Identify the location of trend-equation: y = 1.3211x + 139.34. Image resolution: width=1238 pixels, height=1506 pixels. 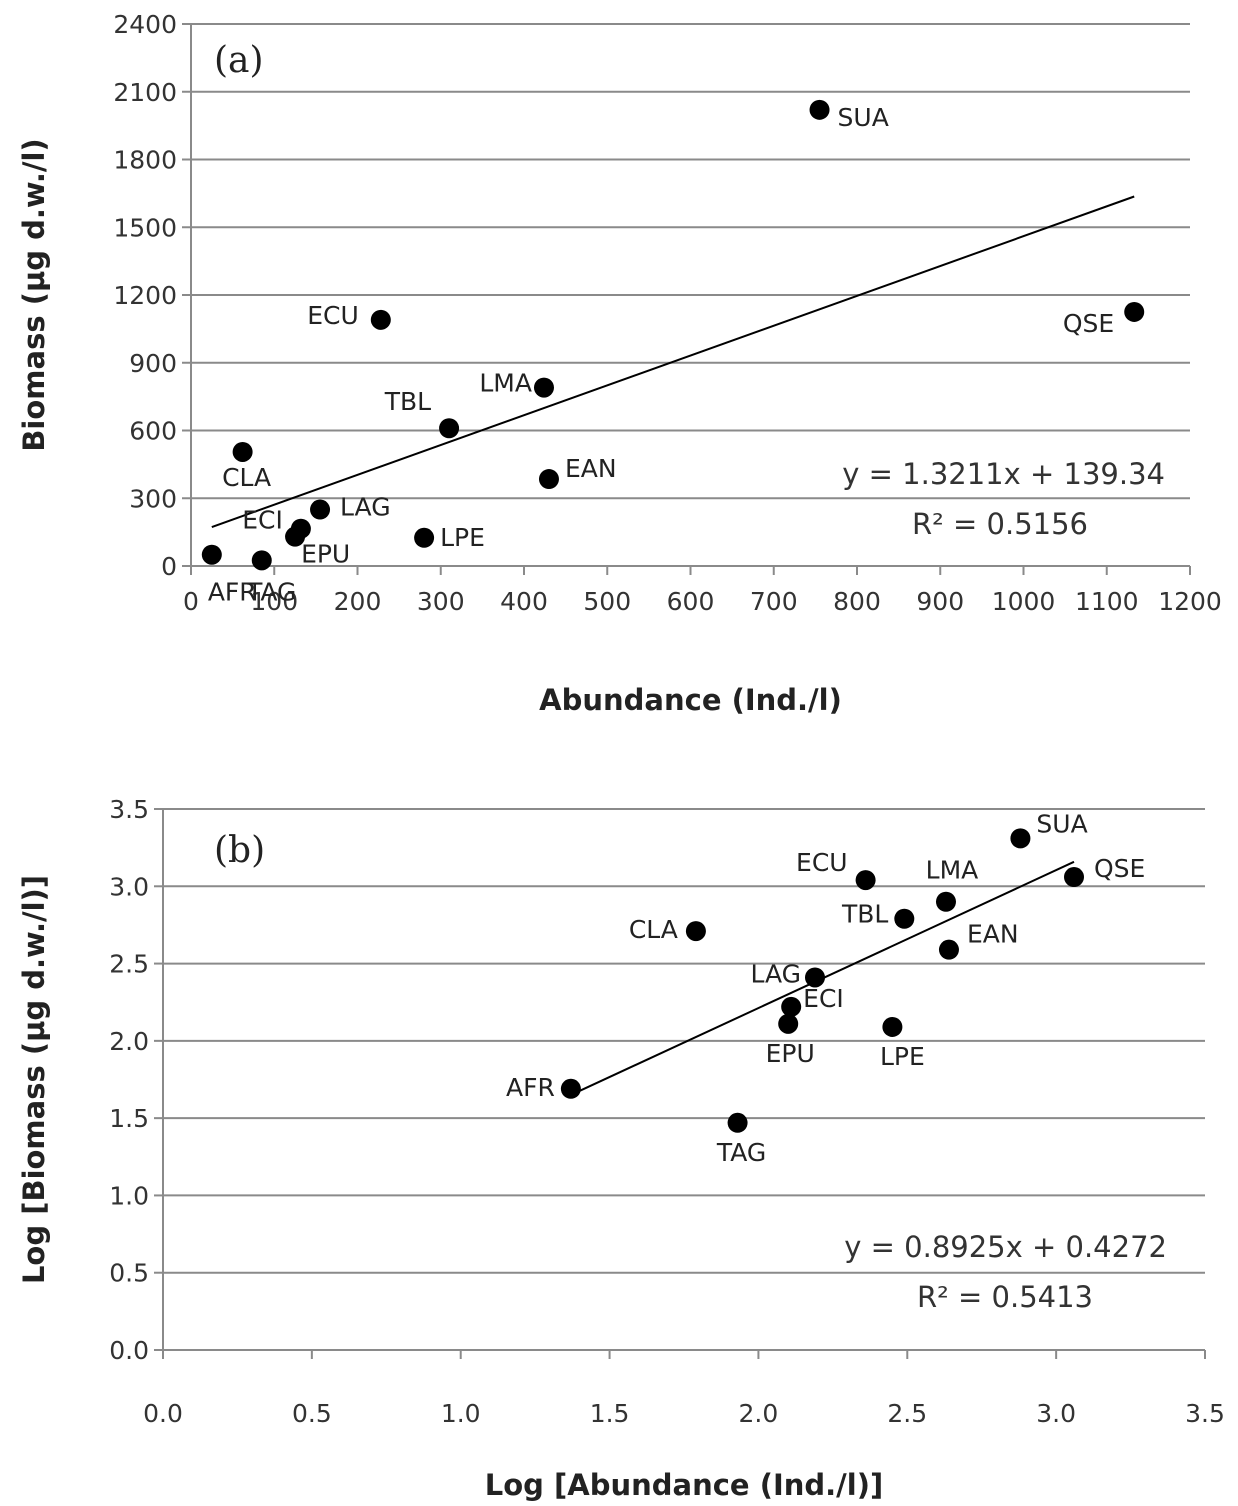
(1003, 474).